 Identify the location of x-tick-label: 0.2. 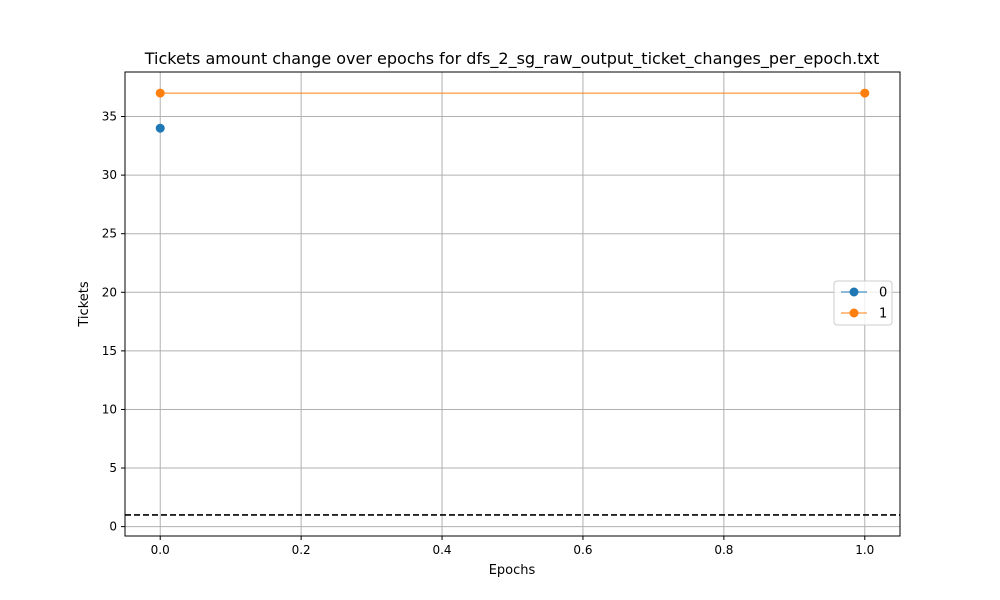
(301, 550).